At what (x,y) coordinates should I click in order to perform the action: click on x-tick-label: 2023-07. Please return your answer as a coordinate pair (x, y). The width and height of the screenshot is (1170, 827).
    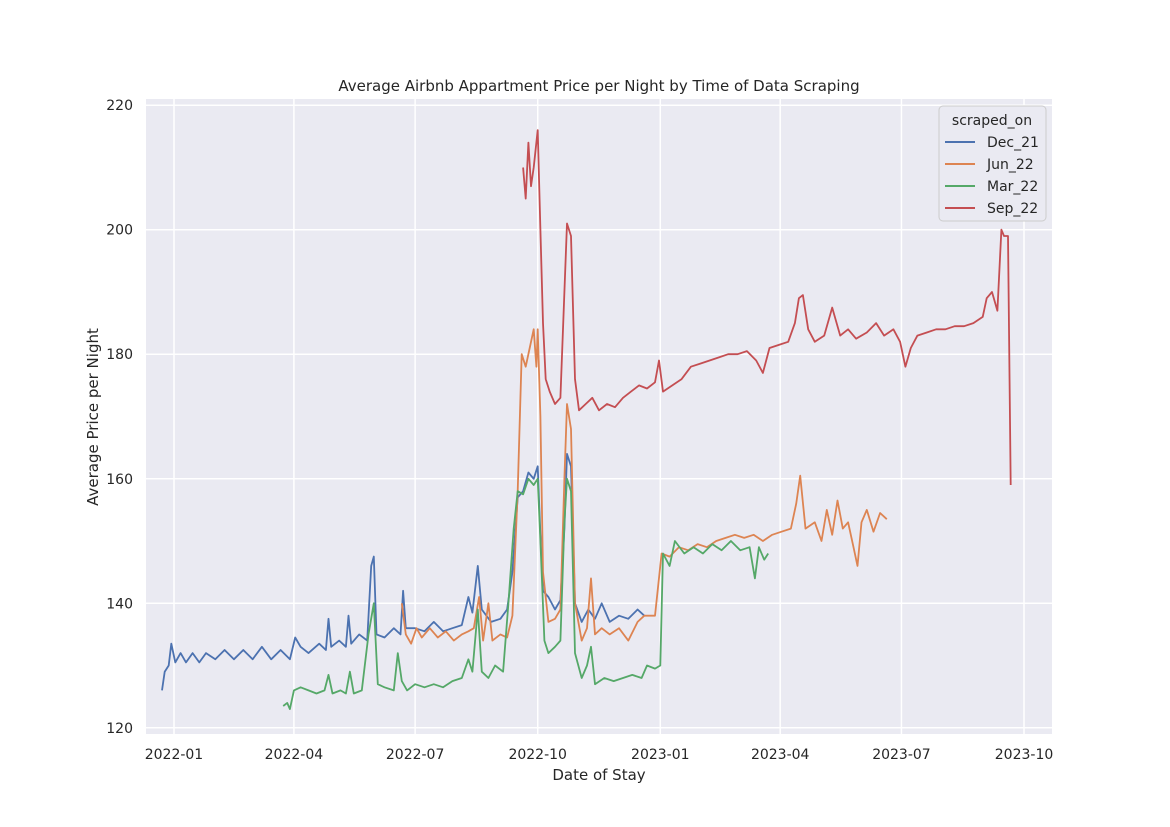
    Looking at the image, I should click on (901, 755).